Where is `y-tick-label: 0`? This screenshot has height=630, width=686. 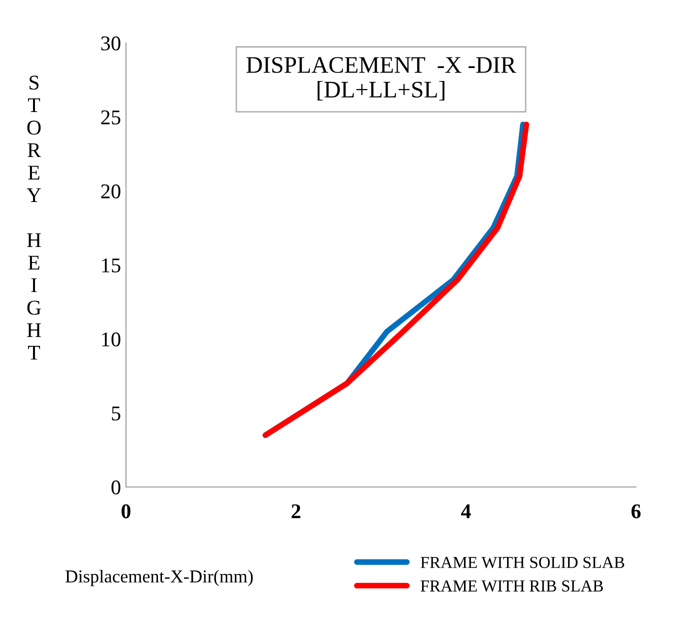 y-tick-label: 0 is located at coordinates (116, 487).